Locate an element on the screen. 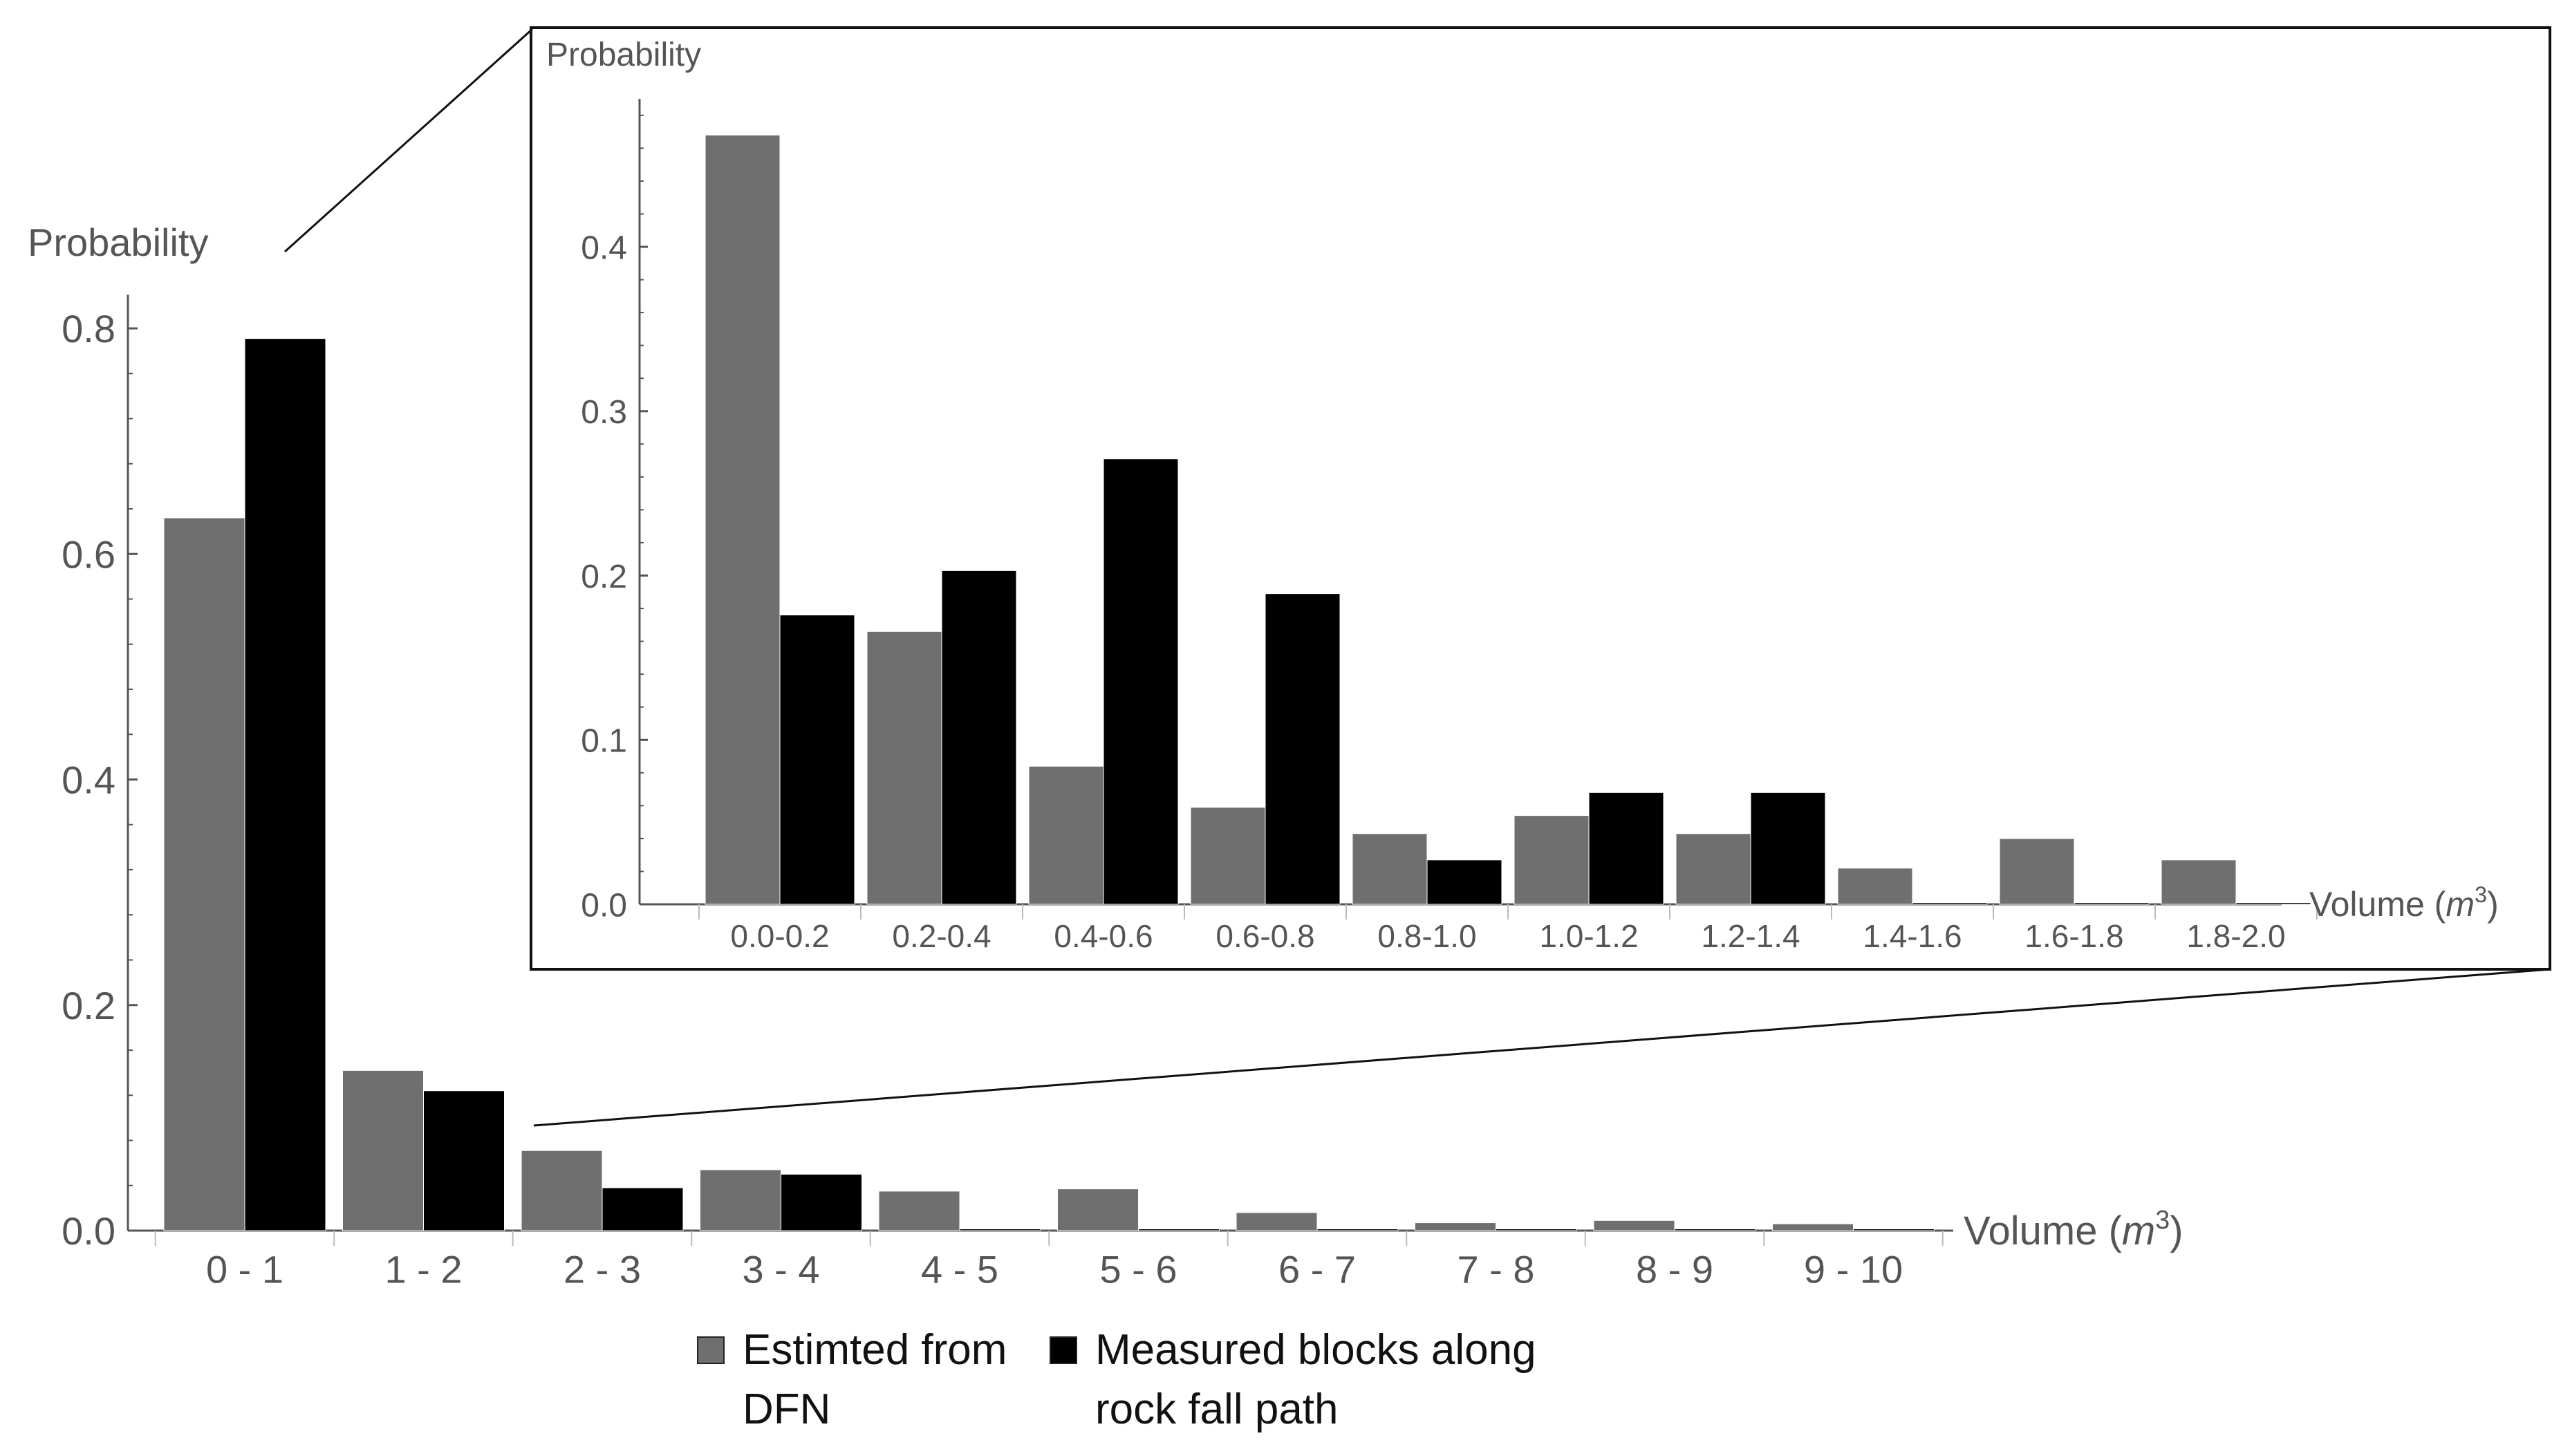 The height and width of the screenshot is (1456, 2561). inset-x-axis-label-text: Volume ( is located at coordinates (2377, 904).